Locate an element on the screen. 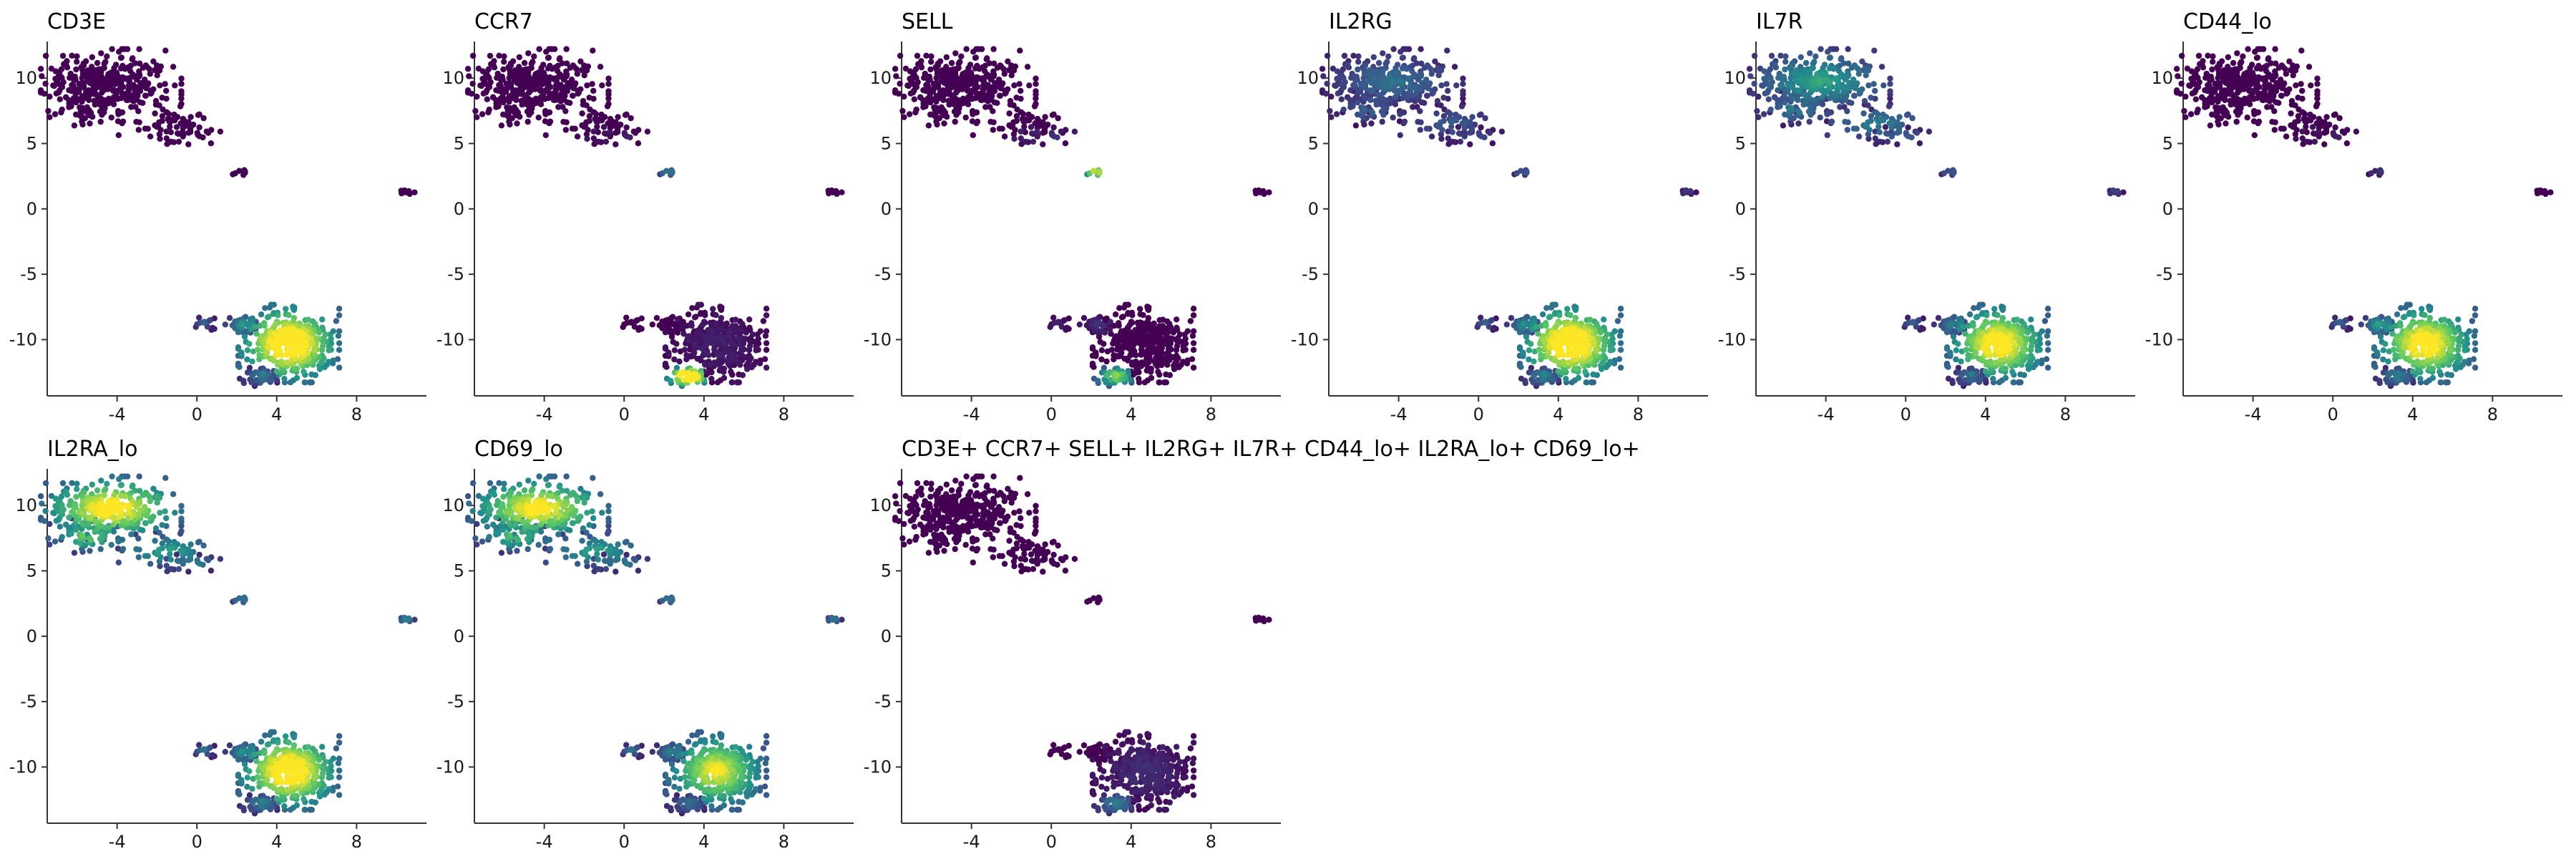 The image size is (2576, 859). x-tick-label: 8 is located at coordinates (2492, 414).